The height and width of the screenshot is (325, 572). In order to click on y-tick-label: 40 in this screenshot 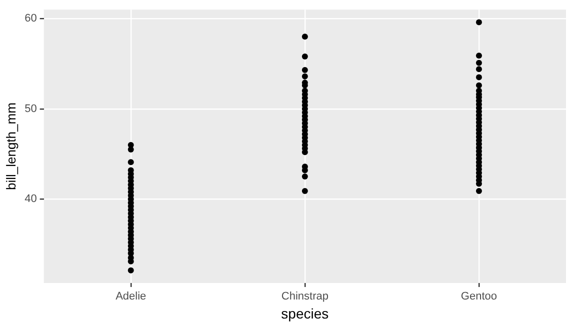, I will do `click(30, 199)`.